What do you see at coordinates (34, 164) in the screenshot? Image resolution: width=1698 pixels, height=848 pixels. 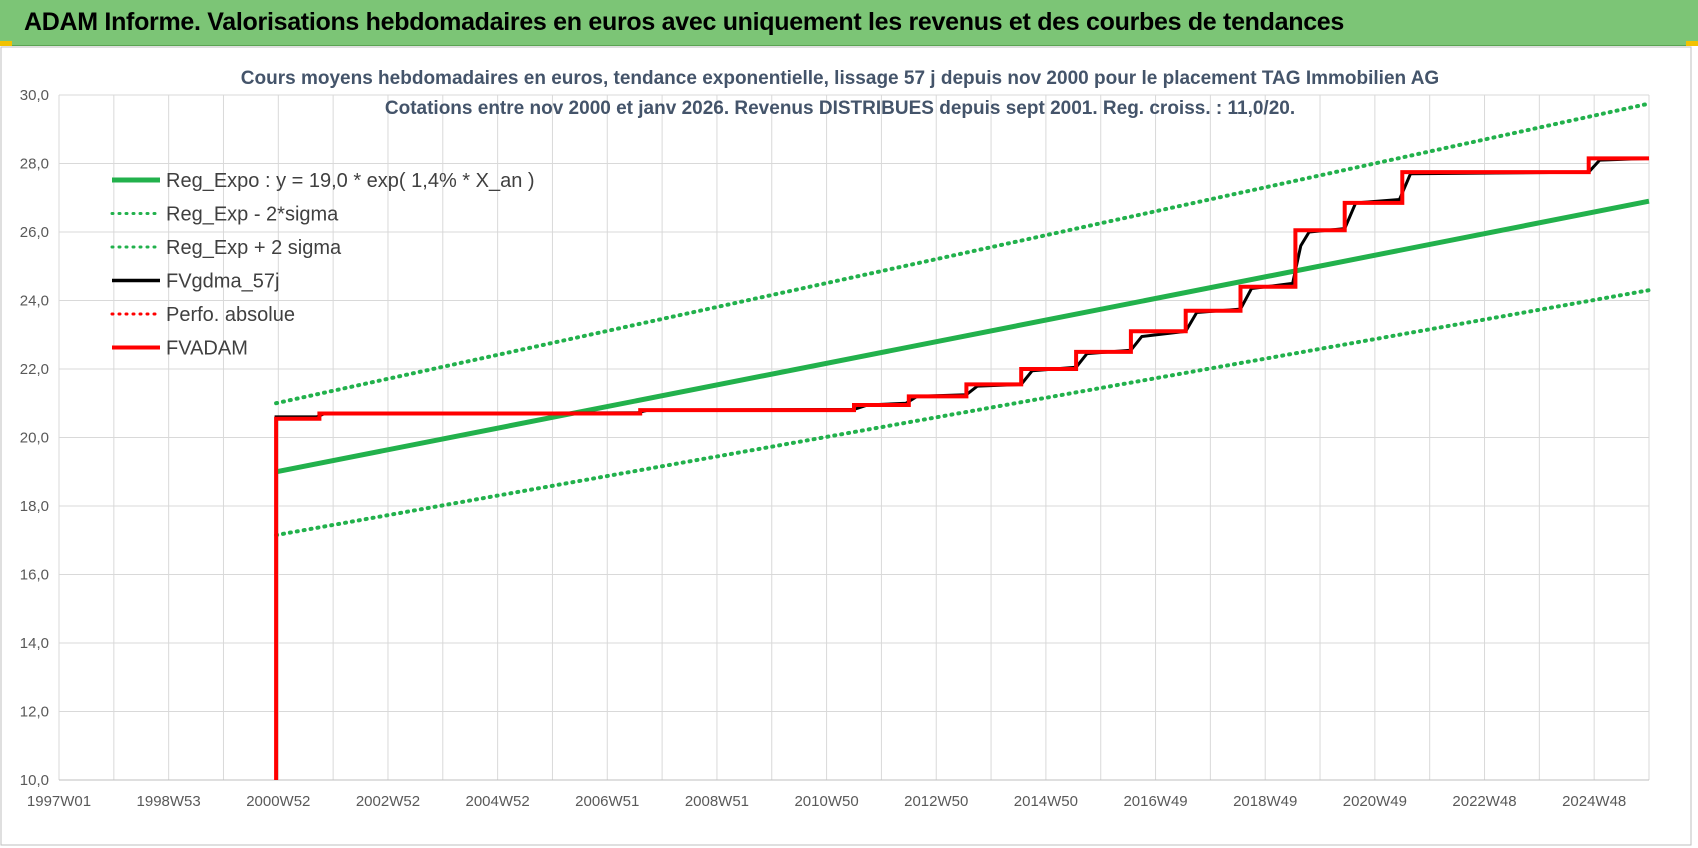 I see `y-tick-label: 28,0` at bounding box center [34, 164].